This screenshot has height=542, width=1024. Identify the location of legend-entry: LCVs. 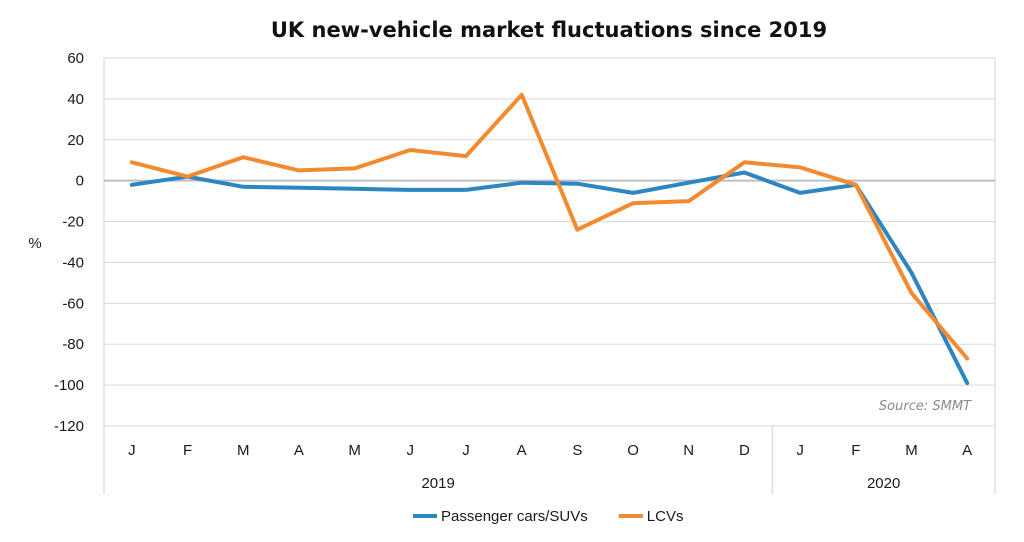
(665, 516).